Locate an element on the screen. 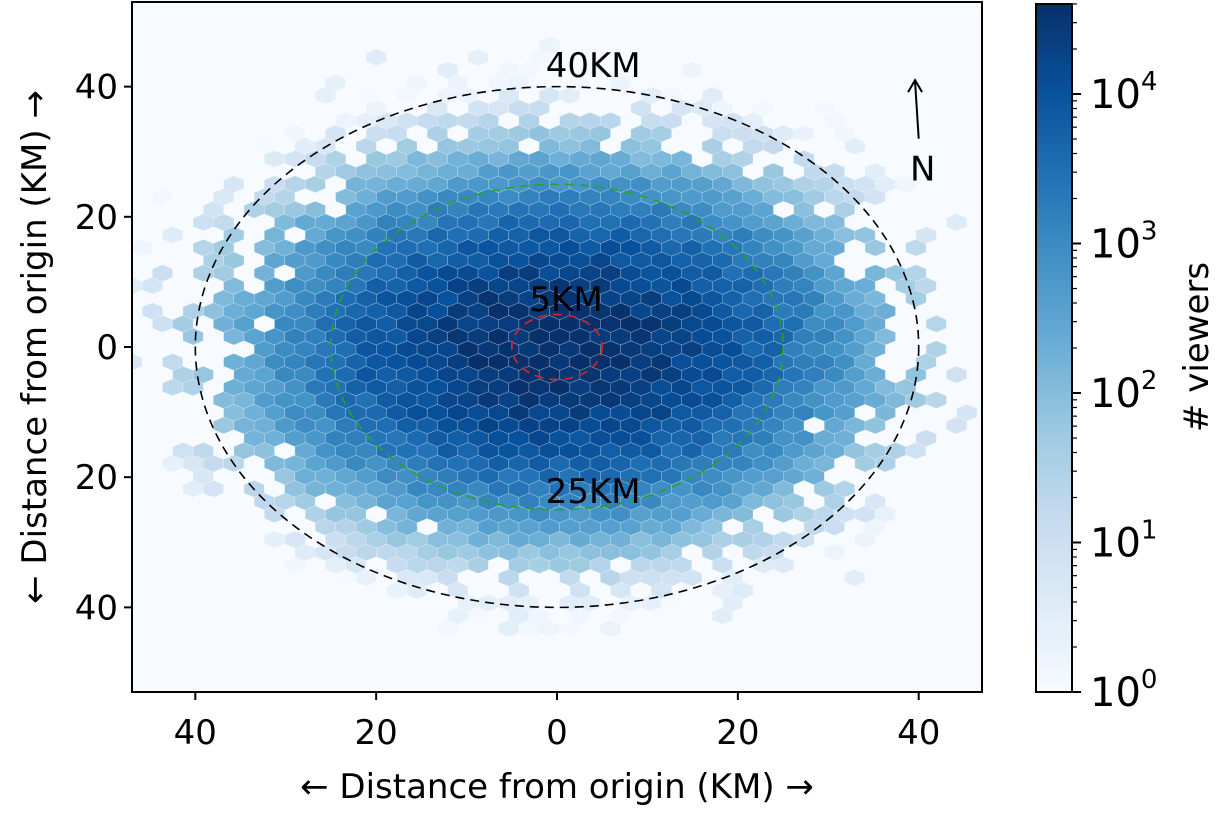 Image resolution: width=1216 pixels, height=816 pixels. colorbar is located at coordinates (1054, 348).